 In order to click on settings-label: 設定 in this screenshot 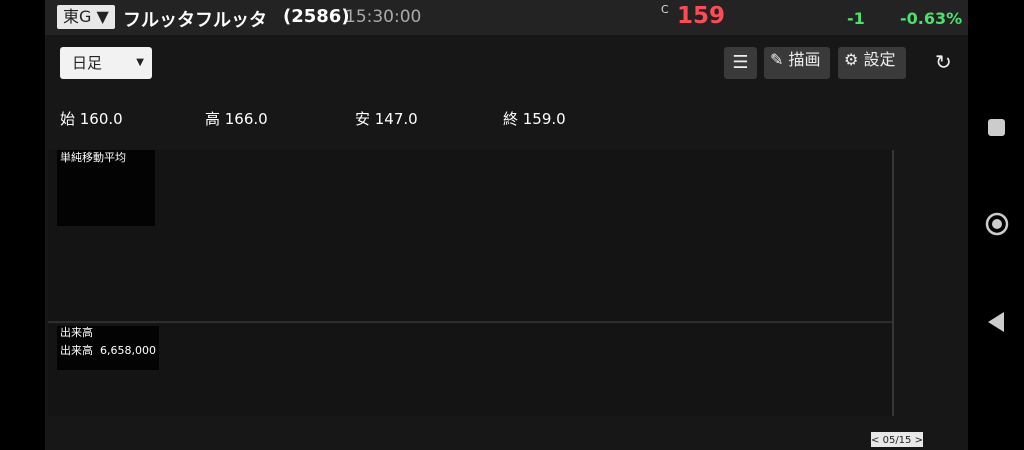, I will do `click(879, 59)`.